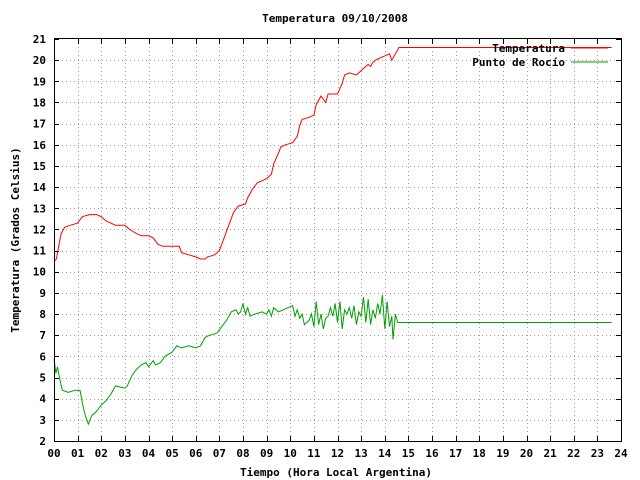  What do you see at coordinates (242, 453) in the screenshot?
I see `x-tick-label: 08` at bounding box center [242, 453].